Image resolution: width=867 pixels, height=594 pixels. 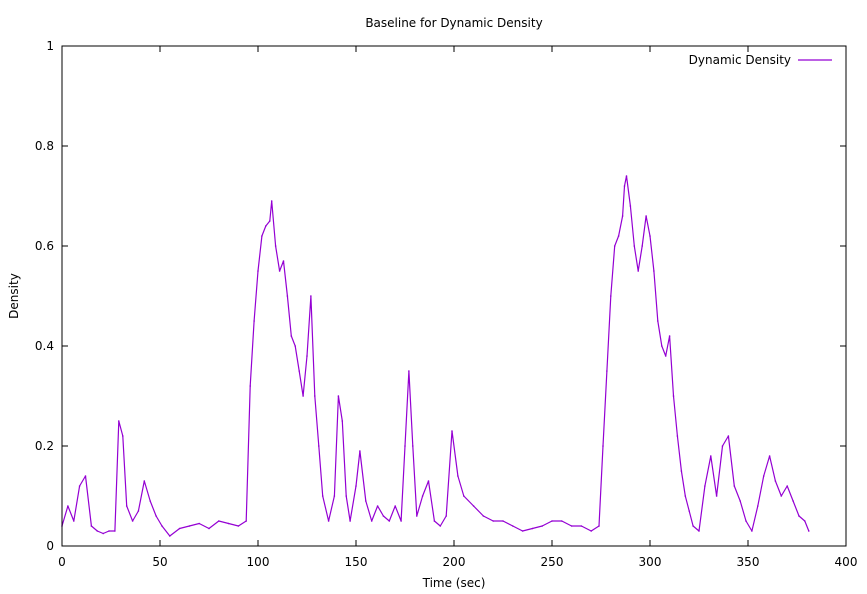 What do you see at coordinates (50, 546) in the screenshot?
I see `y-tick-label: 0` at bounding box center [50, 546].